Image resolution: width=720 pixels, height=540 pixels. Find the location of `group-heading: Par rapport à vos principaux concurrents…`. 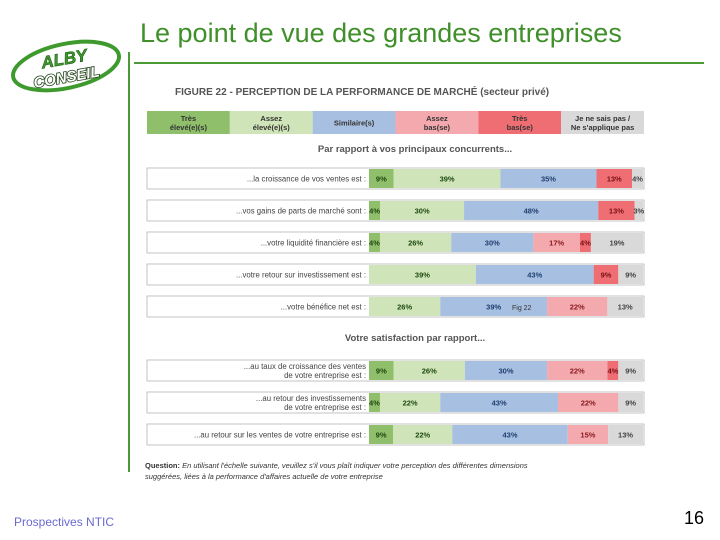

group-heading: Par rapport à vos principaux concurrents… is located at coordinates (415, 149).